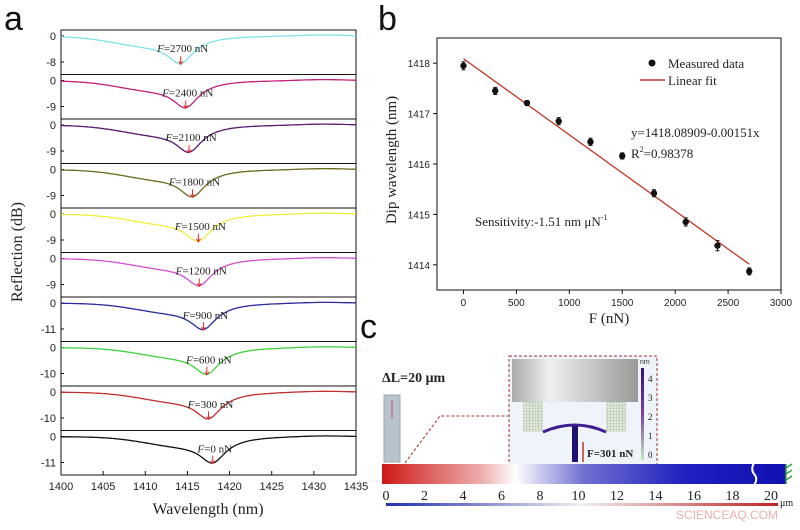  I want to click on y-tick-label: -11, so click(48, 330).